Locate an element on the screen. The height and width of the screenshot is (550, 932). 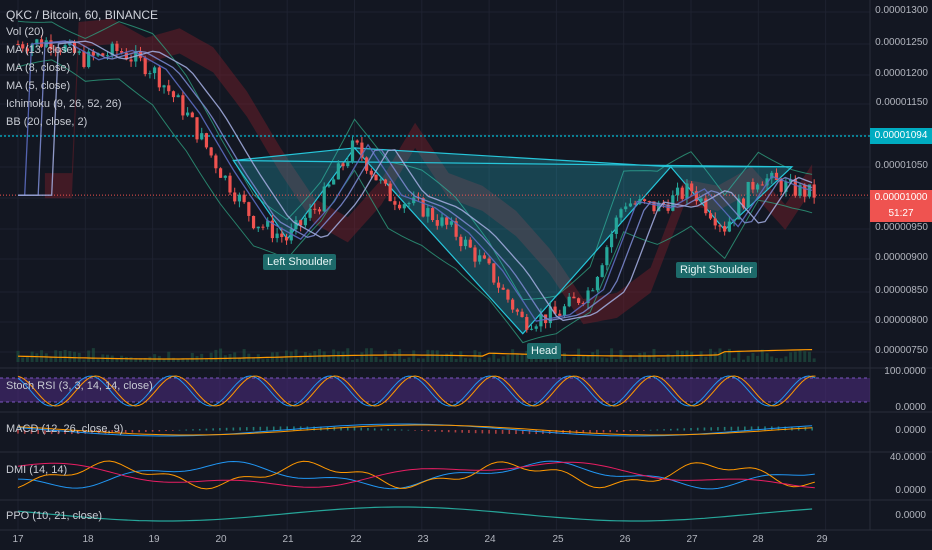
indicator-bb: BB (20, close, 2) is located at coordinates (47, 122).